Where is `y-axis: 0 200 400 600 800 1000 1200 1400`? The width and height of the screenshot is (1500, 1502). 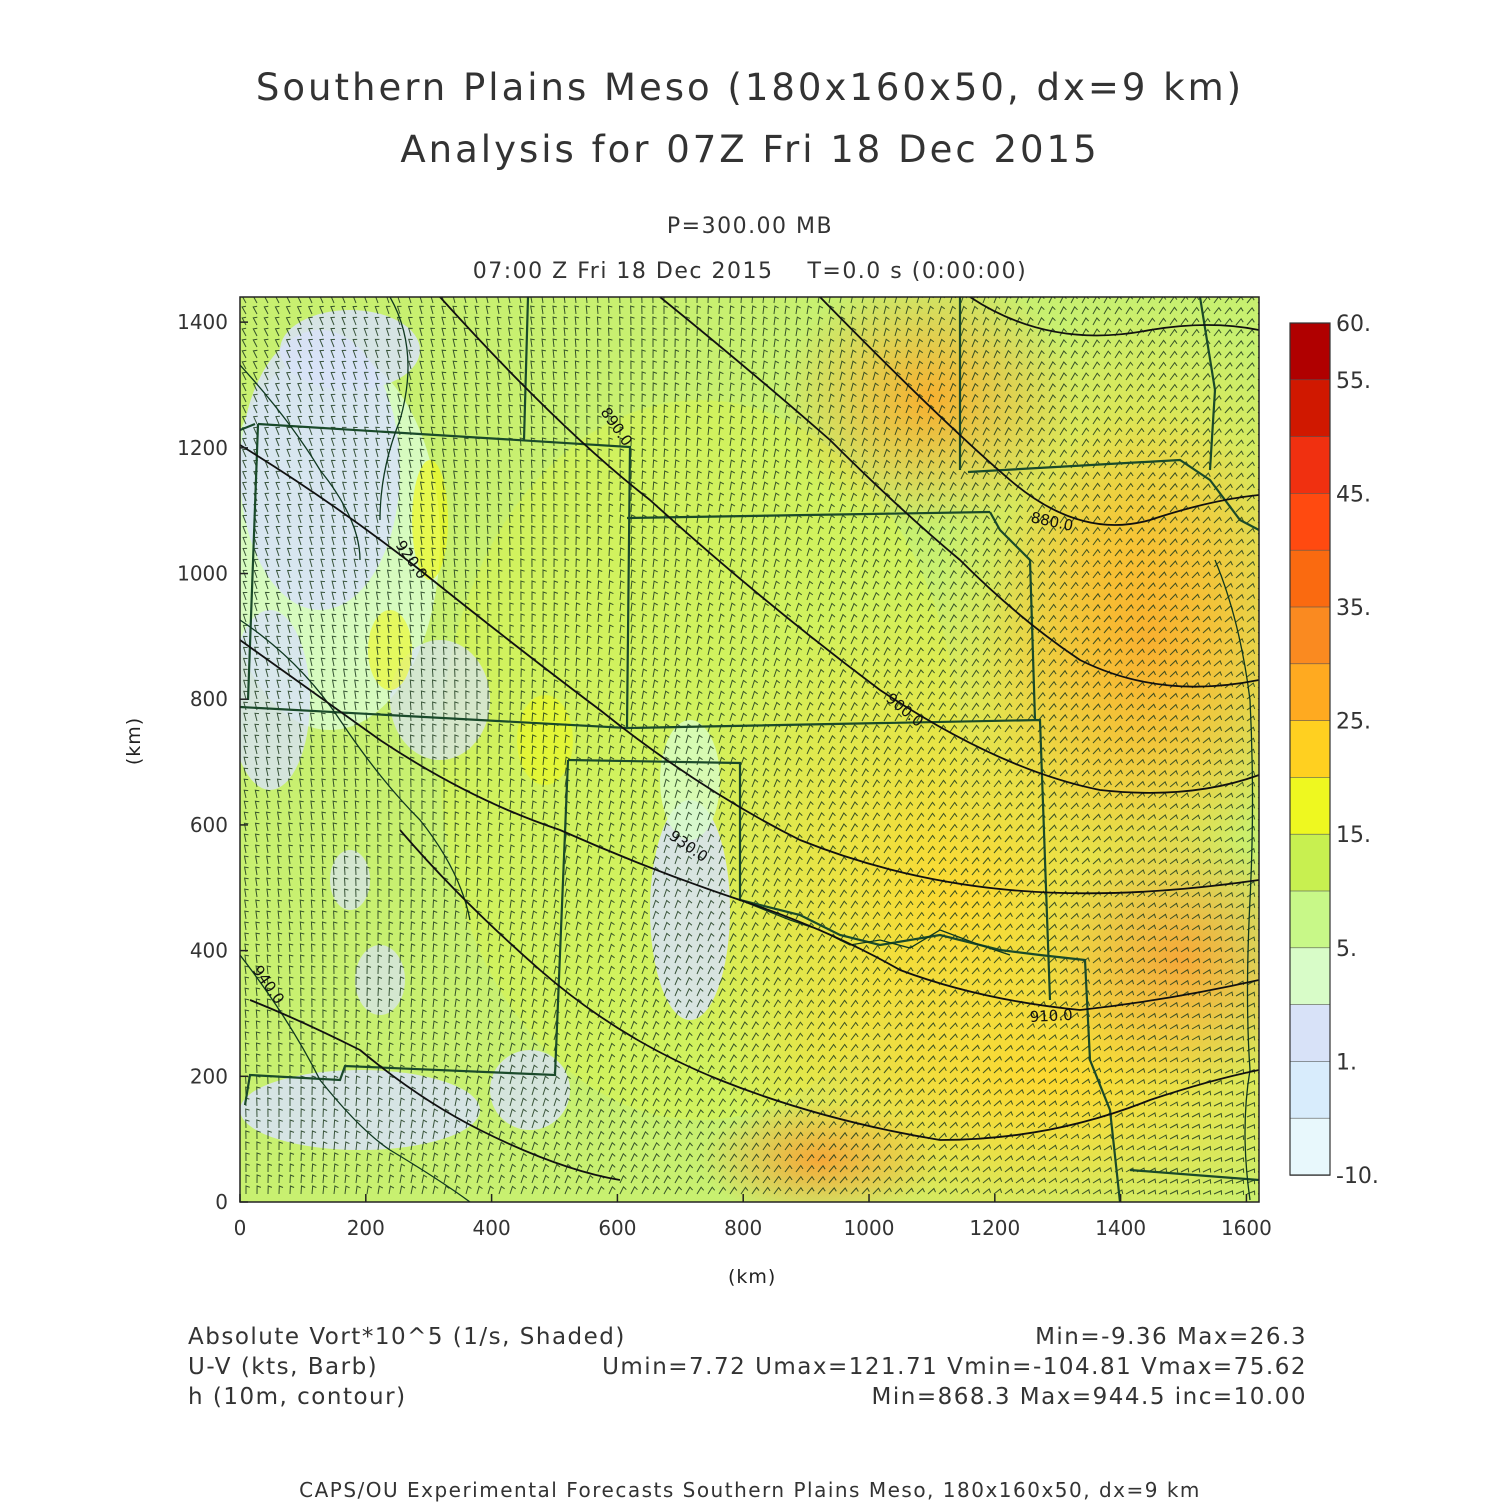 y-axis: 0 200 400 600 800 1000 1200 1400 is located at coordinates (212, 762).